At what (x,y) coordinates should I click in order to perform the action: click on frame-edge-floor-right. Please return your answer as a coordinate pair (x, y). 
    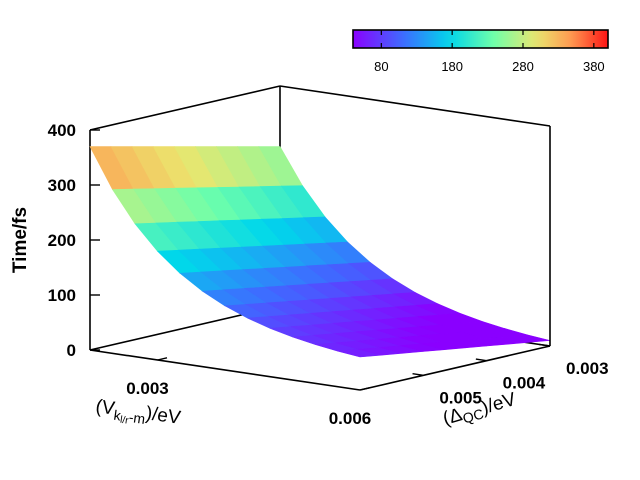
    Looking at the image, I should click on (455, 368).